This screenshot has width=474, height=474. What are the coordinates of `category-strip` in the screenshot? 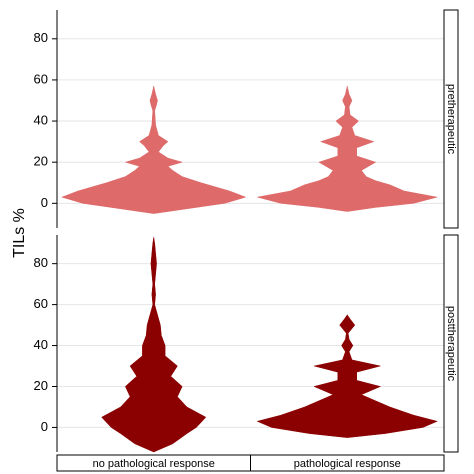 It's located at (347, 463).